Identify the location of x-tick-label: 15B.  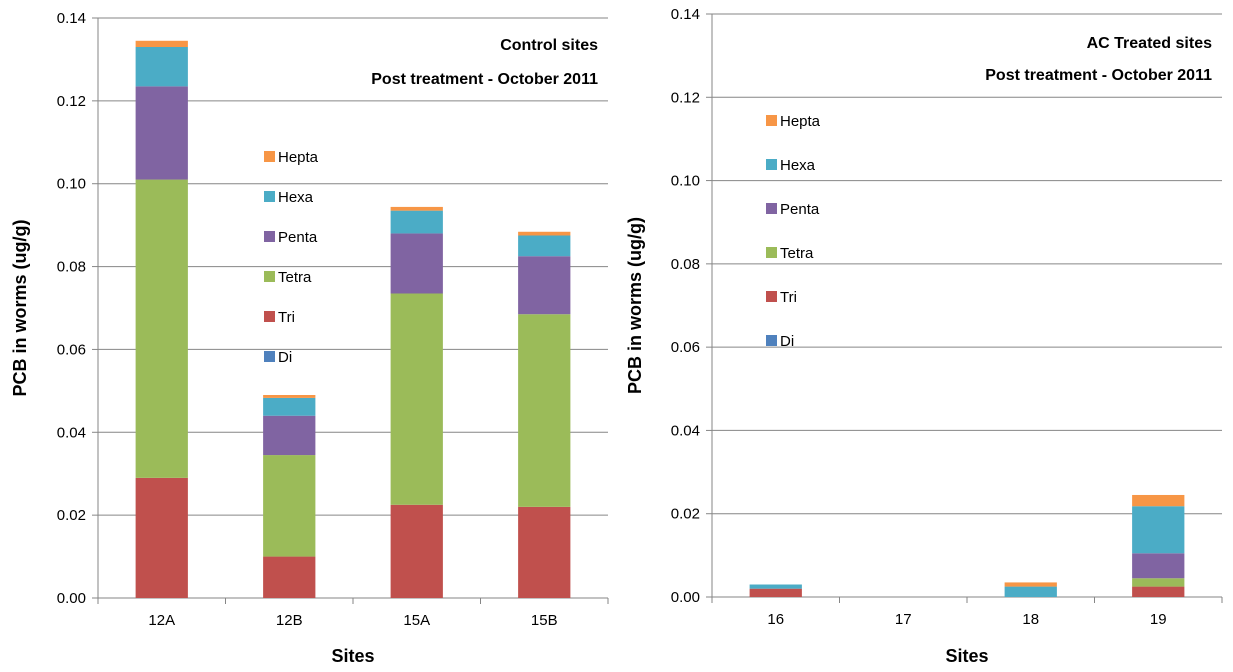
(544, 620).